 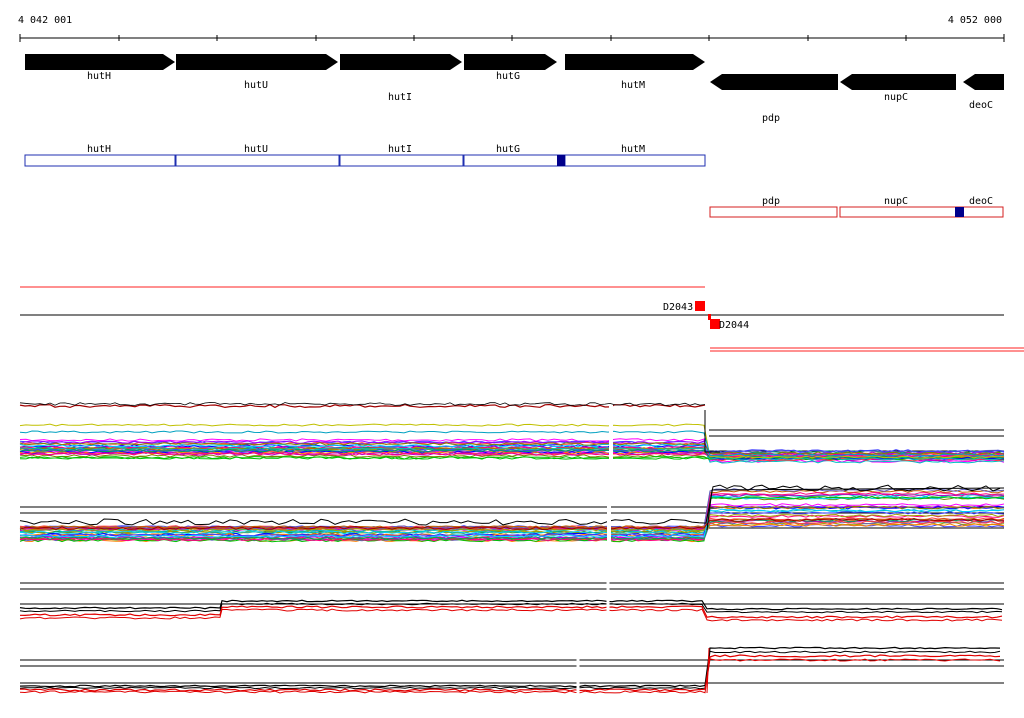 I want to click on gene-box-hutH, so click(x=100, y=160).